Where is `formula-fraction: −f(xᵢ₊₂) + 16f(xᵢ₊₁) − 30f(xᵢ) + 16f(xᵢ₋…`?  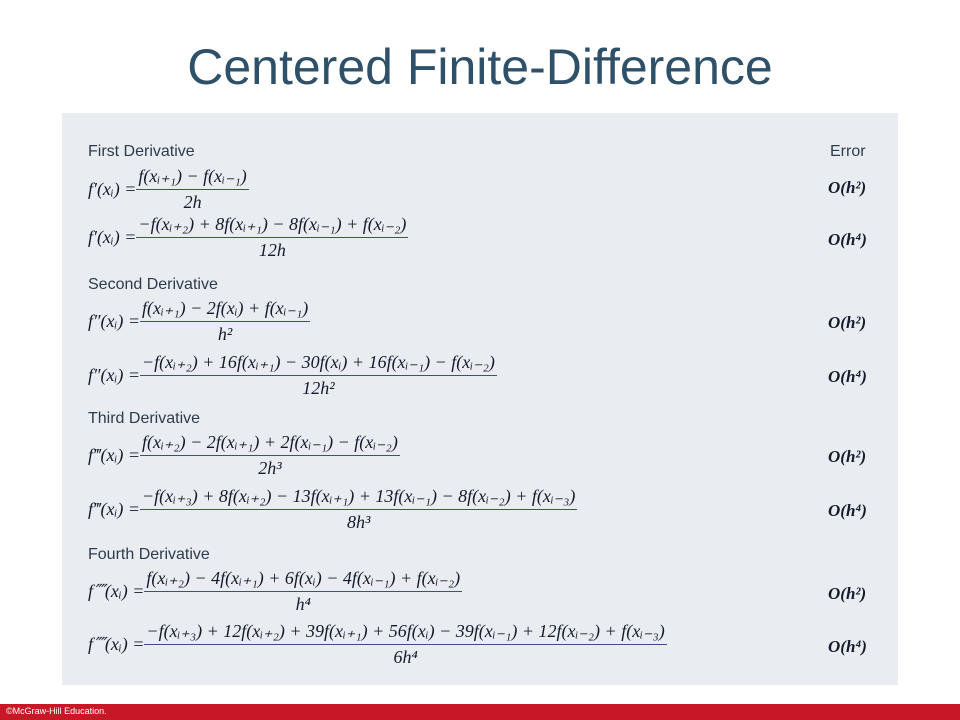
formula-fraction: −f(xᵢ₊₂) + 16f(xᵢ₊₁) − 30f(xᵢ) + 16f(xᵢ₋… is located at coordinates (318, 375).